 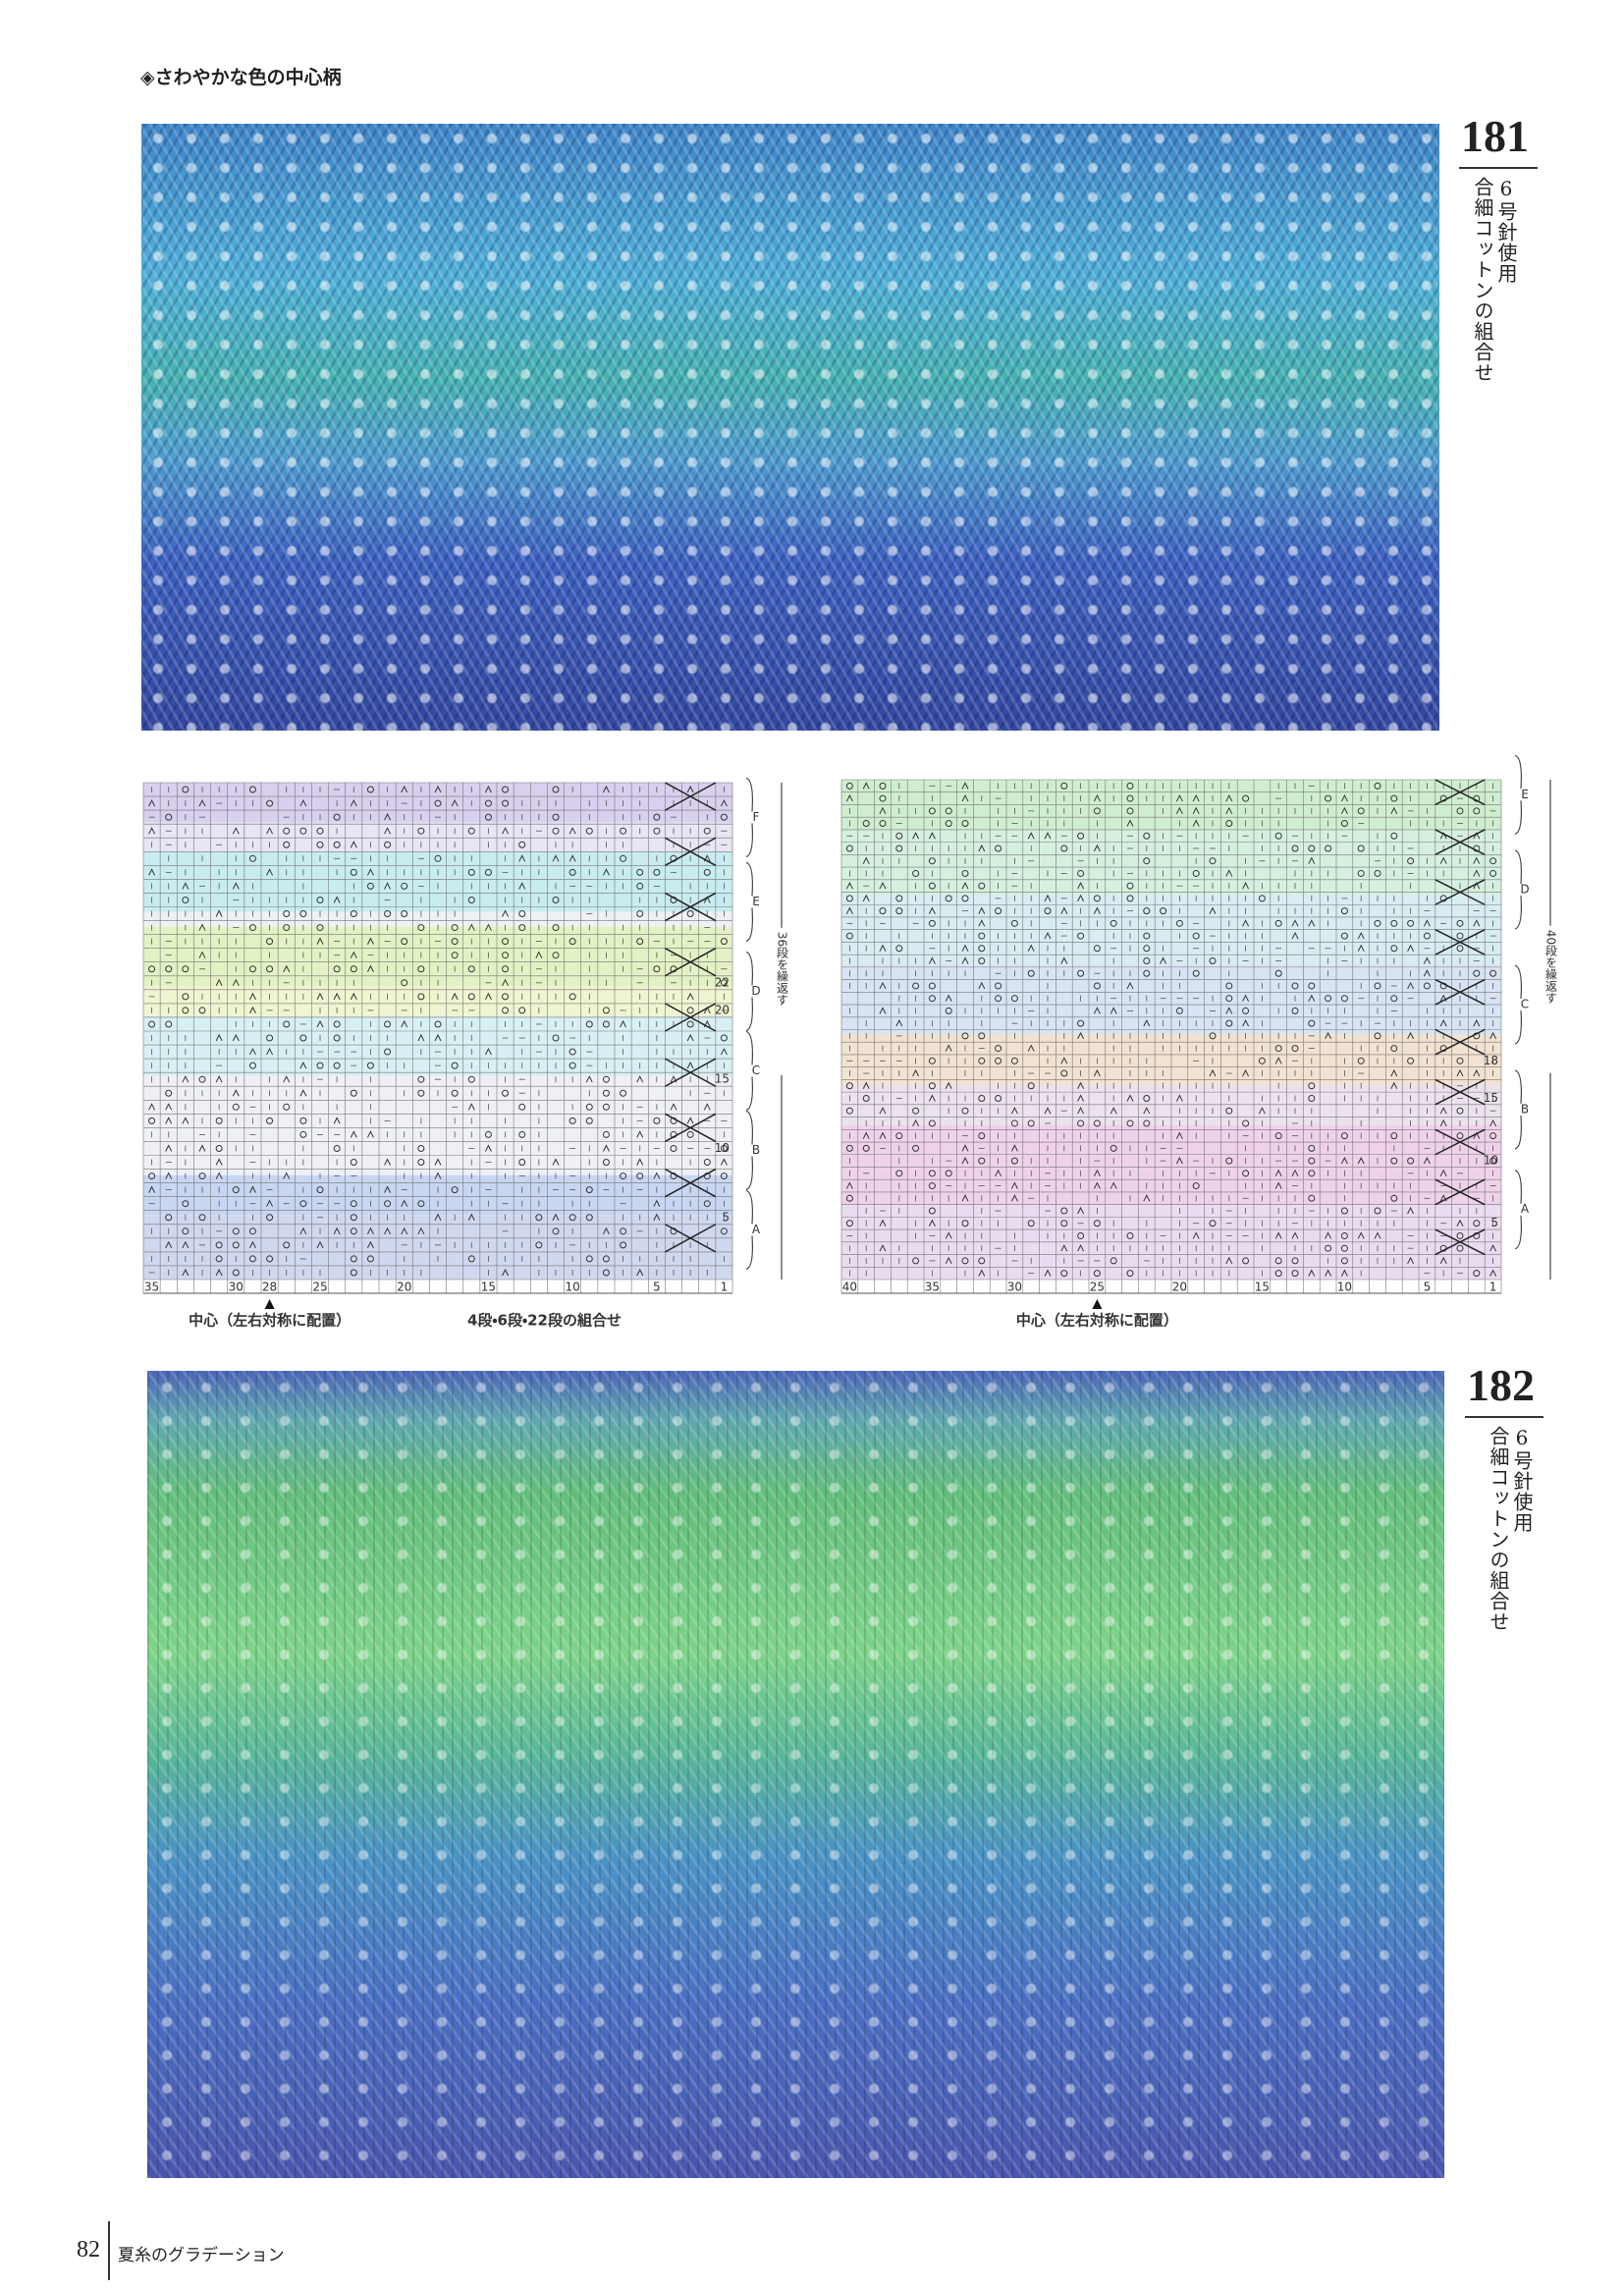 What do you see at coordinates (88, 2250) in the screenshot?
I see `page-number: 82` at bounding box center [88, 2250].